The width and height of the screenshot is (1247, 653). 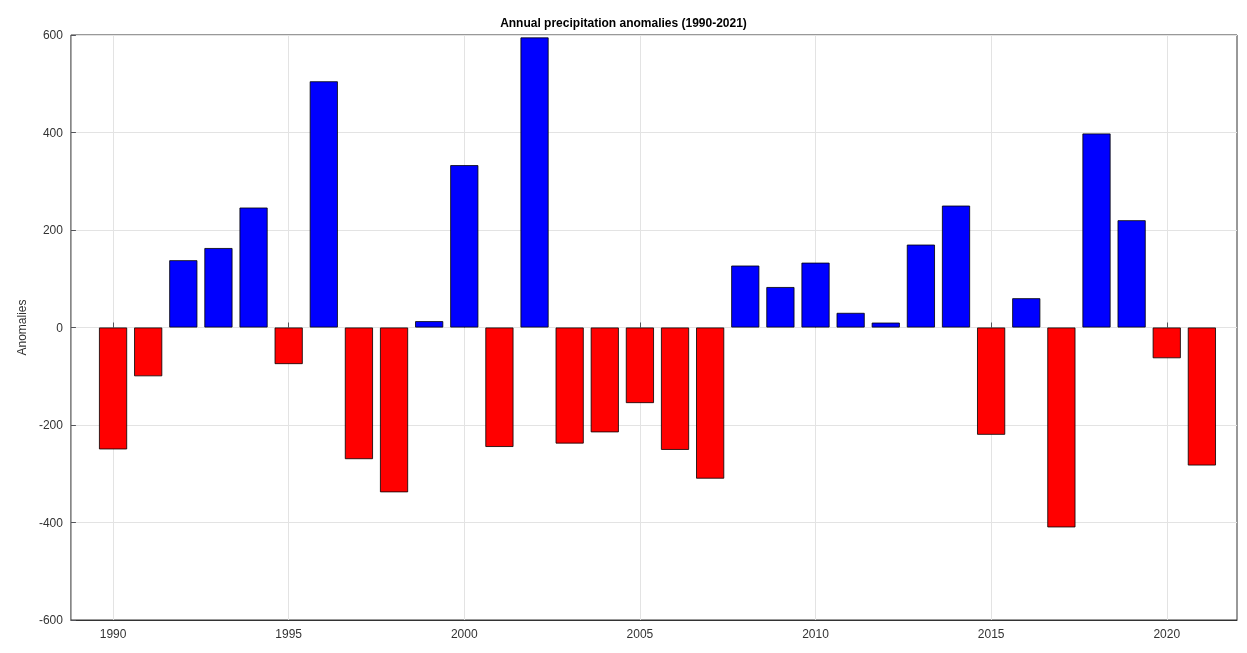 What do you see at coordinates (53, 230) in the screenshot?
I see `y-tick-label: 200` at bounding box center [53, 230].